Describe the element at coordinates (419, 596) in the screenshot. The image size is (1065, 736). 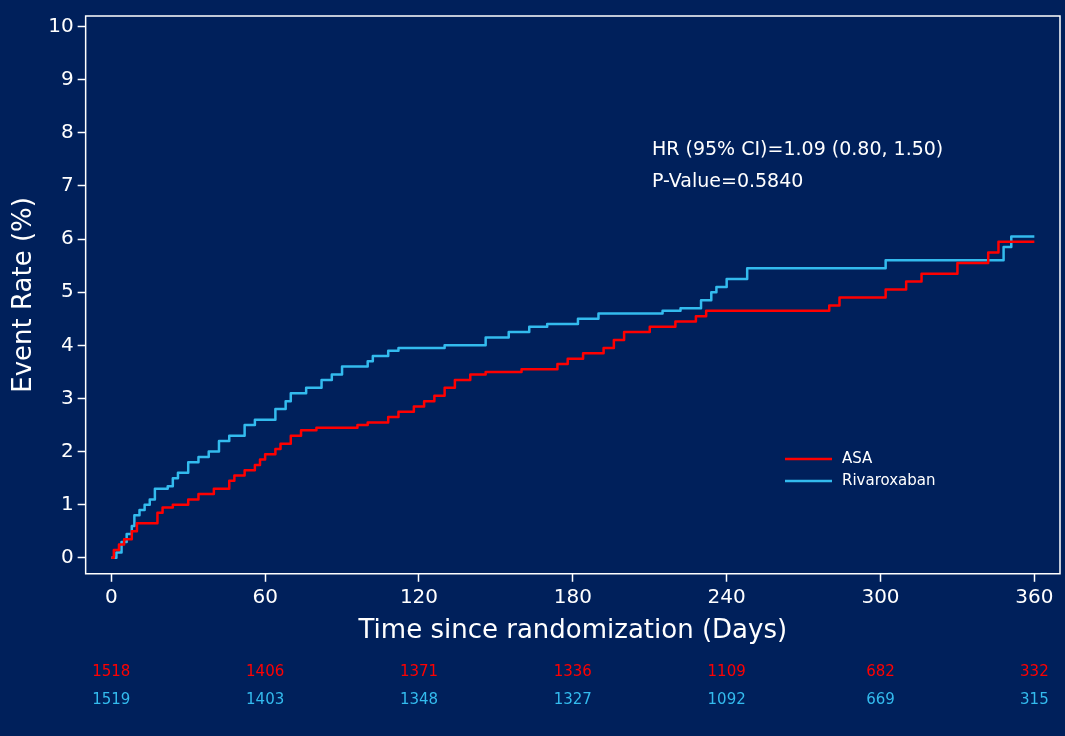
I see `x-tick-label: 120` at that location.